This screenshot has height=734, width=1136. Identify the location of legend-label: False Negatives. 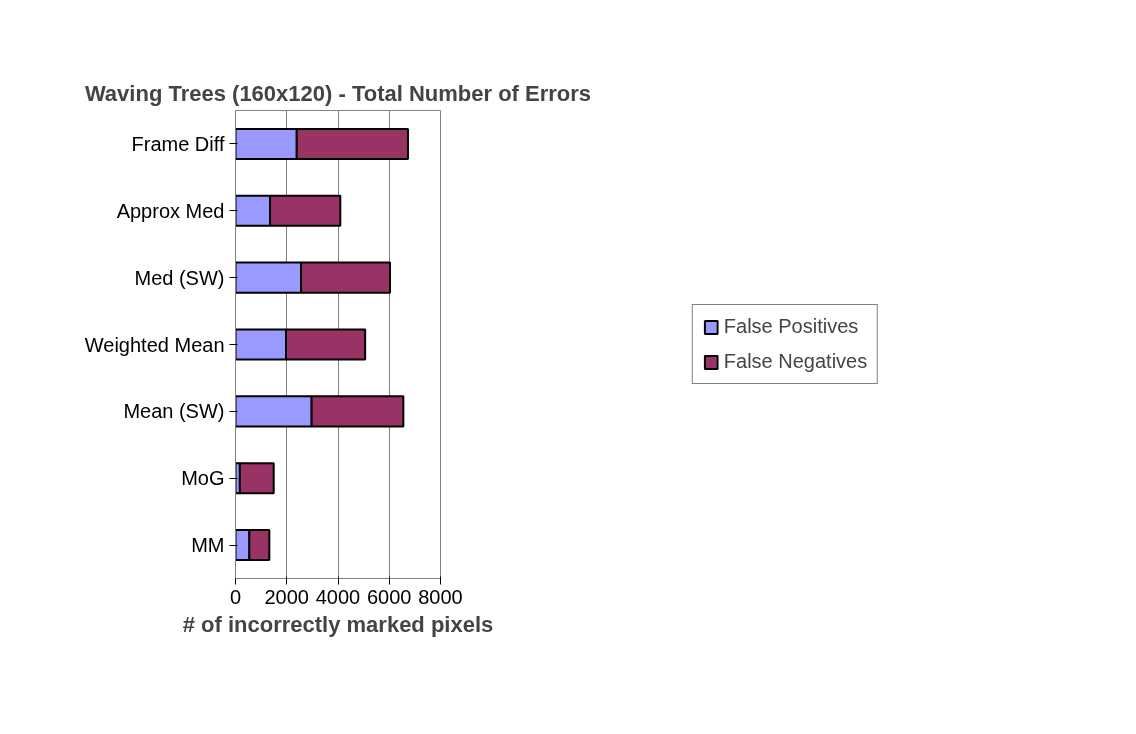
(795, 361).